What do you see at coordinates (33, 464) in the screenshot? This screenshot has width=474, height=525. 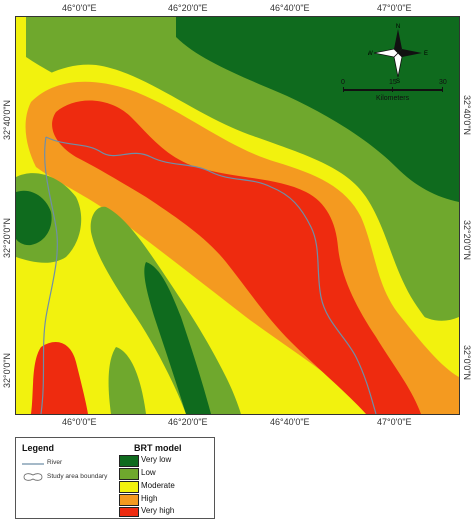 I see `river-legend-icon` at bounding box center [33, 464].